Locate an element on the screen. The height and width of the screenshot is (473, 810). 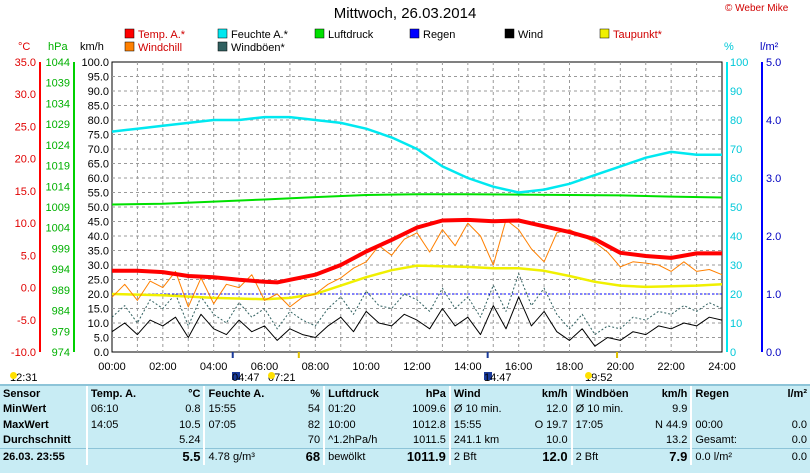
temp-axis-tick: 20.0 is located at coordinates (25, 160).